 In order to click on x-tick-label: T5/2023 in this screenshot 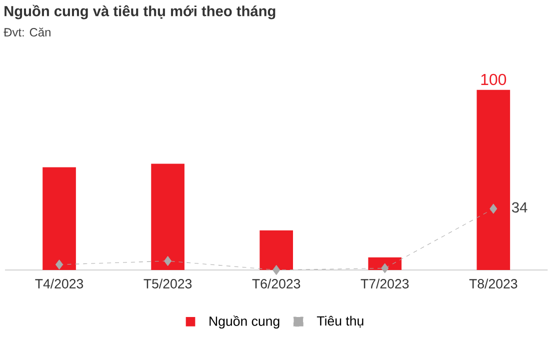, I will do `click(168, 283)`.